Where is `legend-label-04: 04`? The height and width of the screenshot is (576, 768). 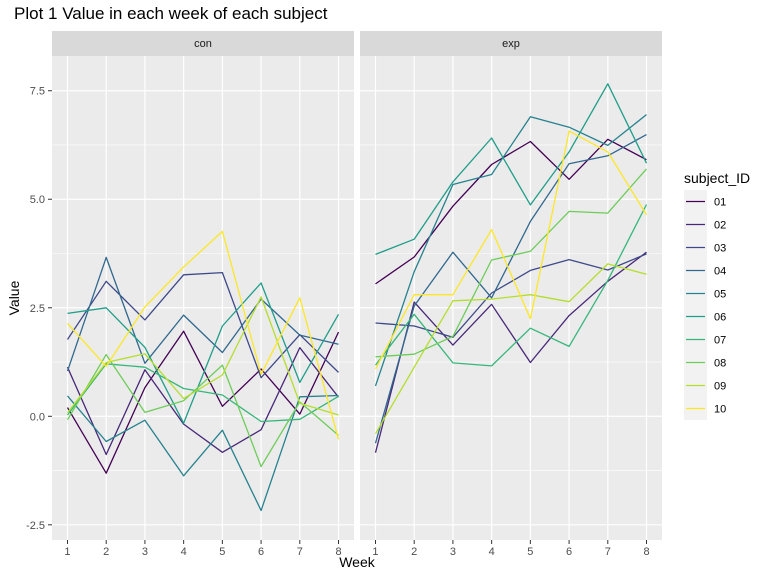
legend-label-04: 04 is located at coordinates (720, 272).